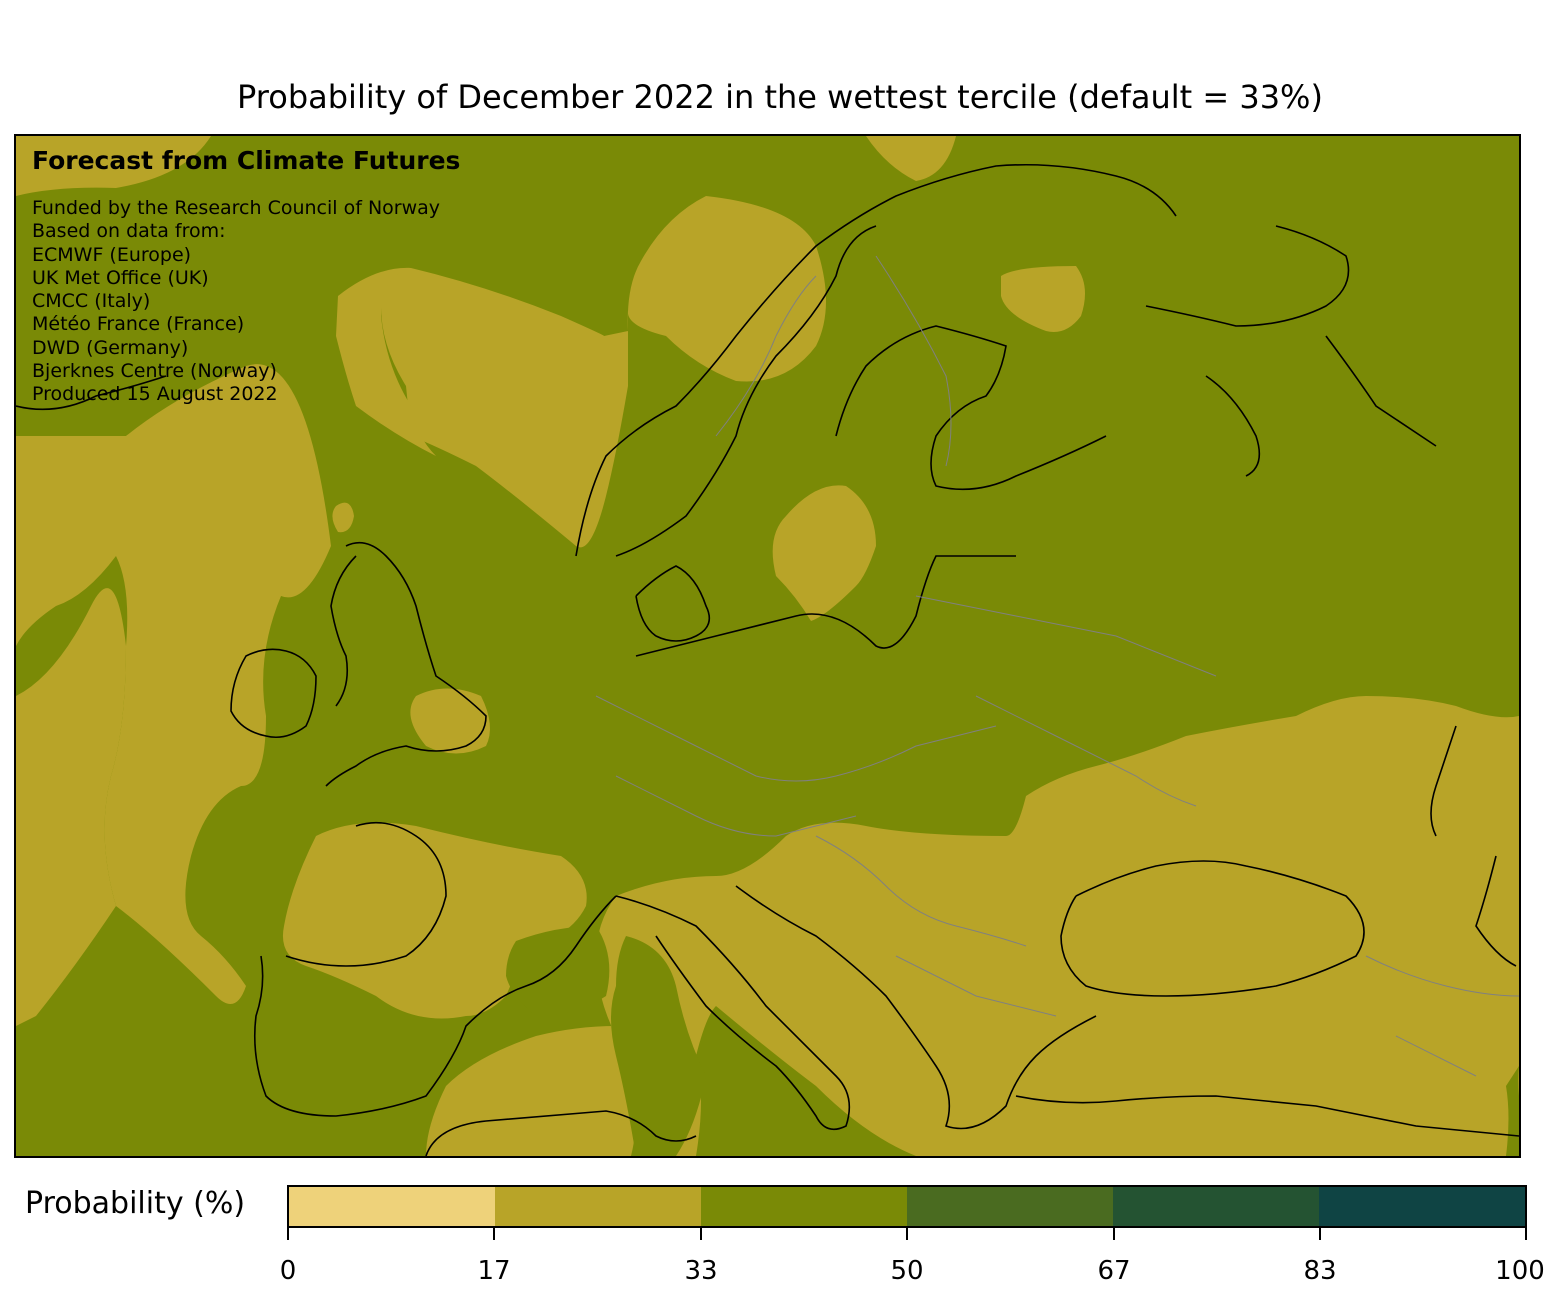  I want to click on credit-line: Based on data from:, so click(129, 231).